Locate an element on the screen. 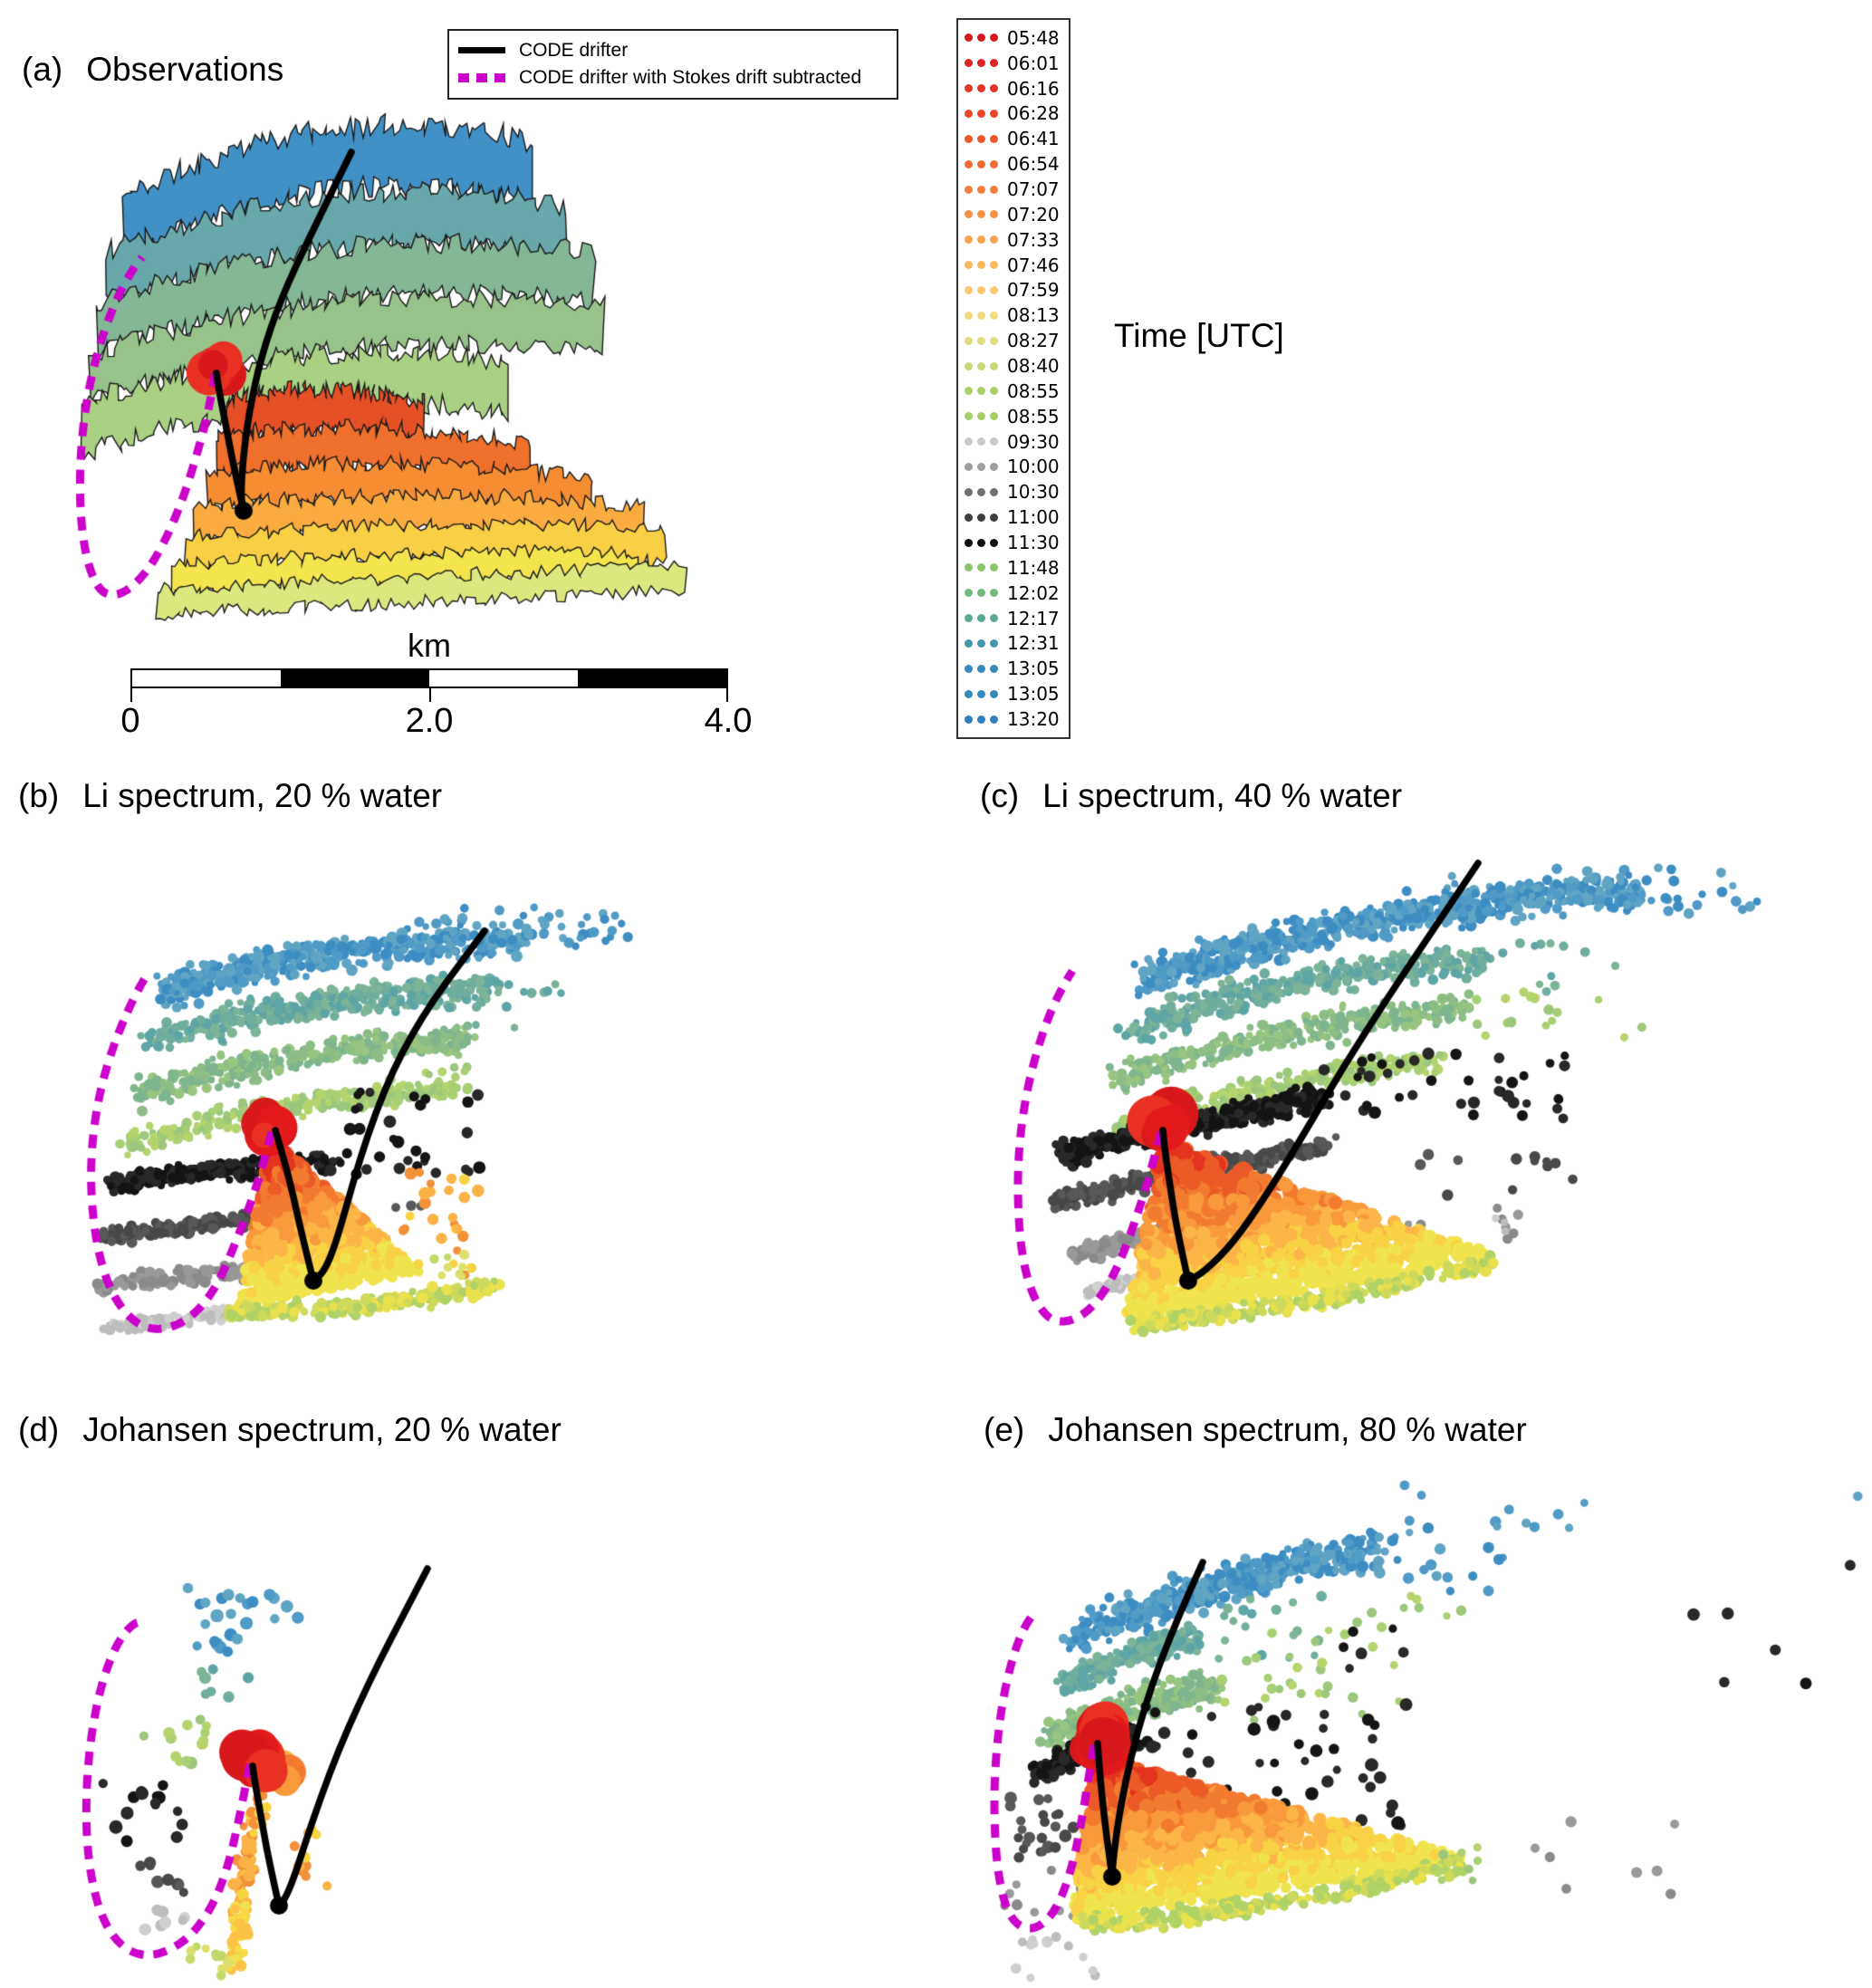 This screenshot has height=1988, width=1872. time-legend-entry: 06:54 is located at coordinates (1014, 164).